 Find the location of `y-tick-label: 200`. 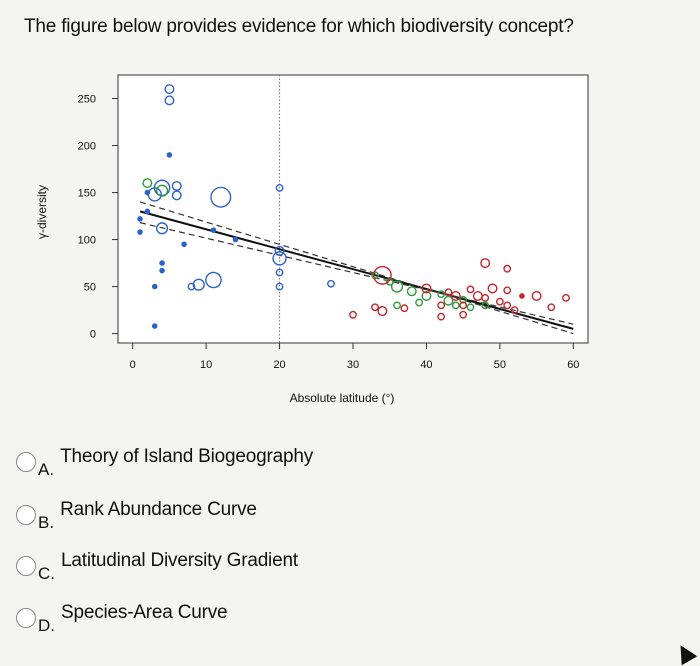

y-tick-label: 200 is located at coordinates (87, 147).